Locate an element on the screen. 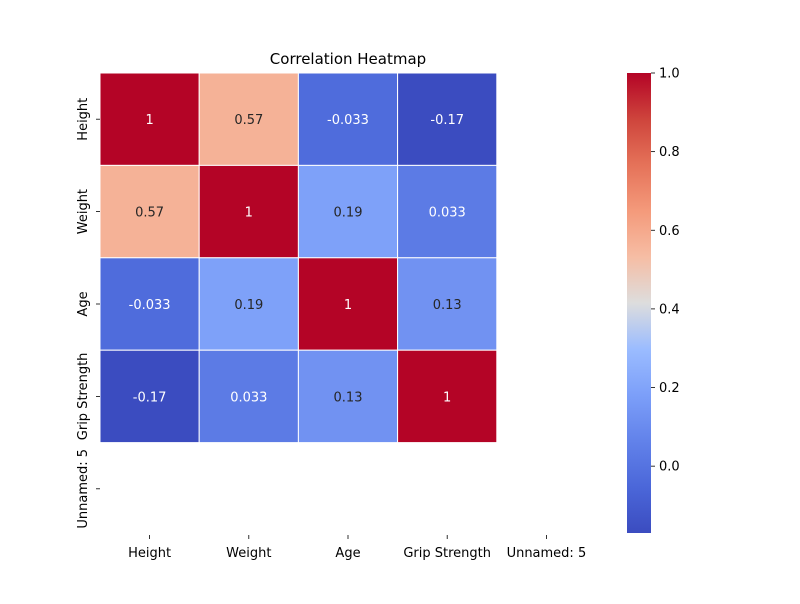  x-tick-label: Unnamed: 5 is located at coordinates (547, 553).